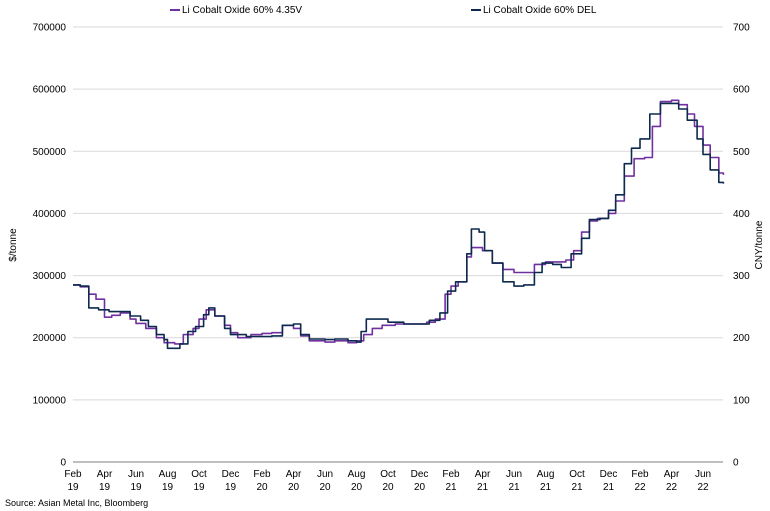 This screenshot has height=511, width=770. Describe the element at coordinates (50, 276) in the screenshot. I see `y-left-tick-label: 300000` at that location.